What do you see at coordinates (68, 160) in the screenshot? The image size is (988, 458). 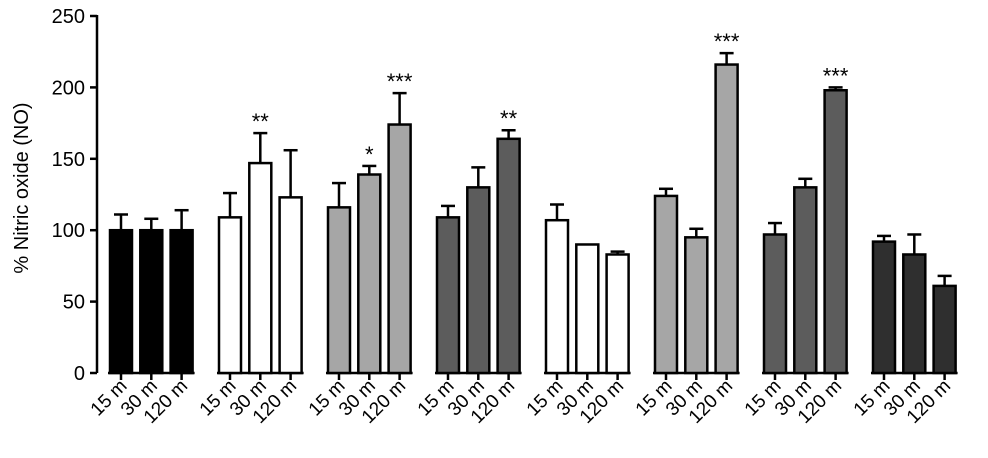 I see `y-tick-label: 150` at bounding box center [68, 160].